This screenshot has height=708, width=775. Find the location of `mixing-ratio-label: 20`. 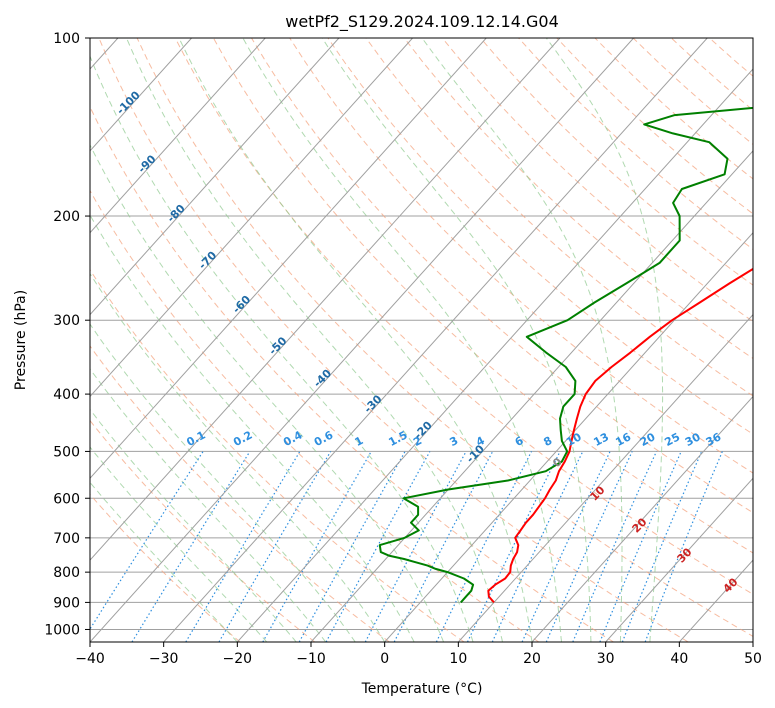

mixing-ratio-label: 20 is located at coordinates (648, 439).